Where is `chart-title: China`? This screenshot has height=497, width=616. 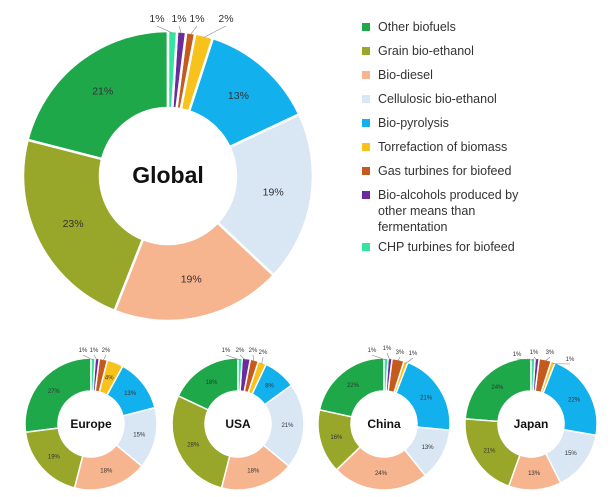
chart-title: China is located at coordinates (384, 424).